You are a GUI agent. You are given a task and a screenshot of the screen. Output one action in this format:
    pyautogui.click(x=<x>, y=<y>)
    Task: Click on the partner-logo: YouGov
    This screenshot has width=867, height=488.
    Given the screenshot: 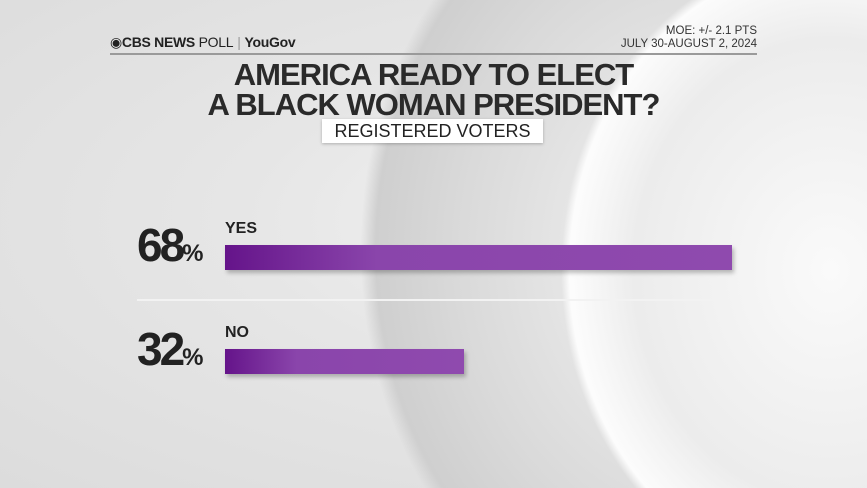 What is the action you would take?
    pyautogui.click(x=270, y=42)
    